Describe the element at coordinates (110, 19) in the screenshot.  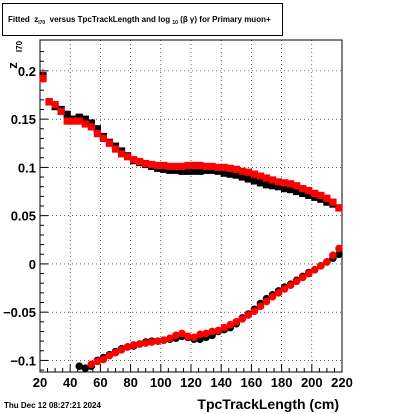
I see `title-middle: versus TpcTrackLength and log` at that location.